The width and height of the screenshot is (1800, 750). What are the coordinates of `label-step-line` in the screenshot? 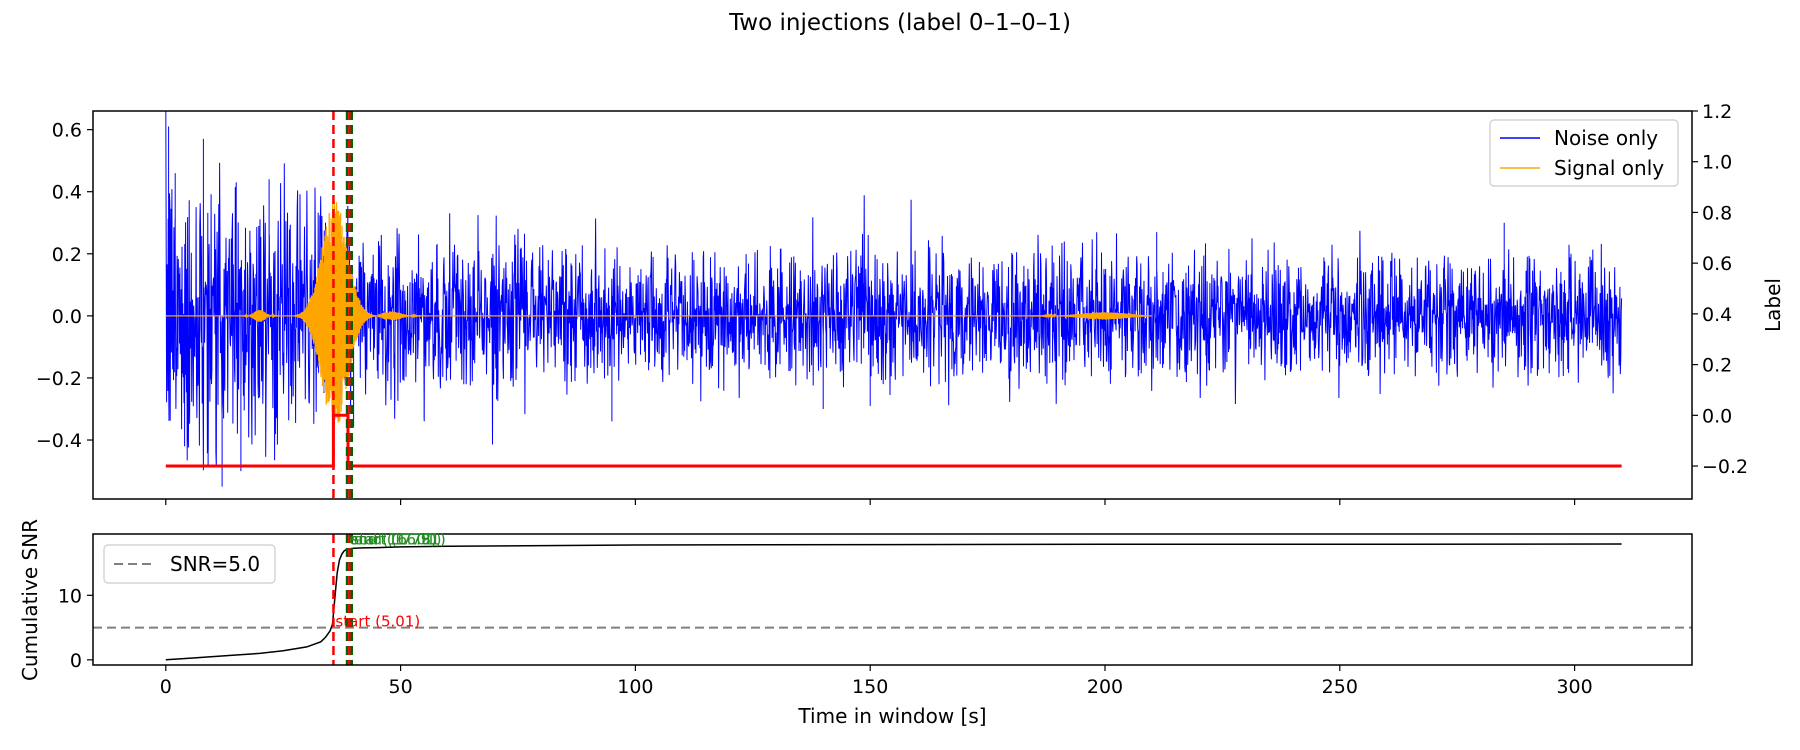 It's located at (893, 440).